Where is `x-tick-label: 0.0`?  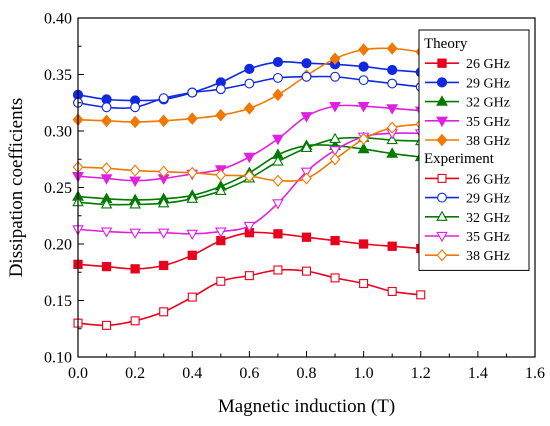 x-tick-label: 0.0 is located at coordinates (78, 373).